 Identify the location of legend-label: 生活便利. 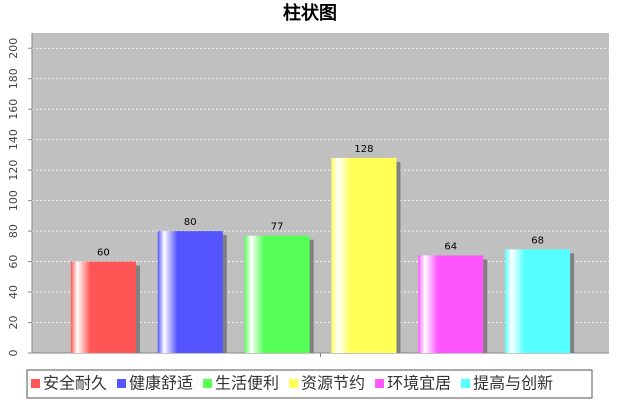
(247, 383).